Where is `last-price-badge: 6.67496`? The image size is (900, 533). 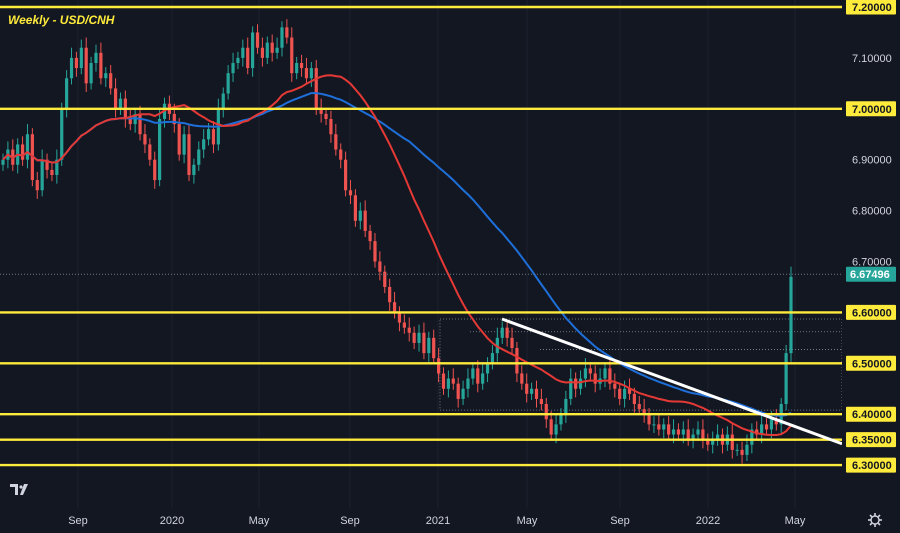 last-price-badge: 6.67496 is located at coordinates (871, 274).